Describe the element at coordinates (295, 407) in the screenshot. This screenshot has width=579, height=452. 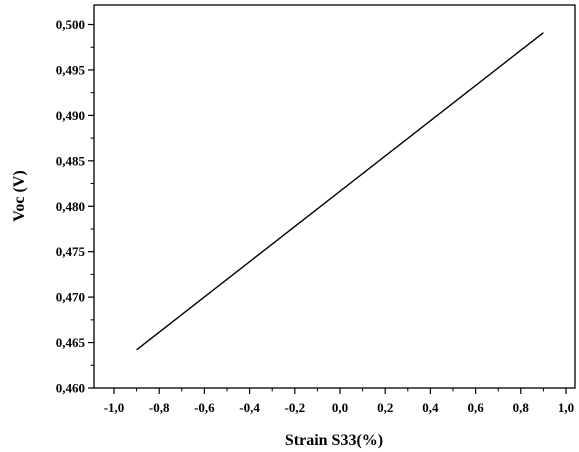
I see `x-tick-label: -0,2` at that location.